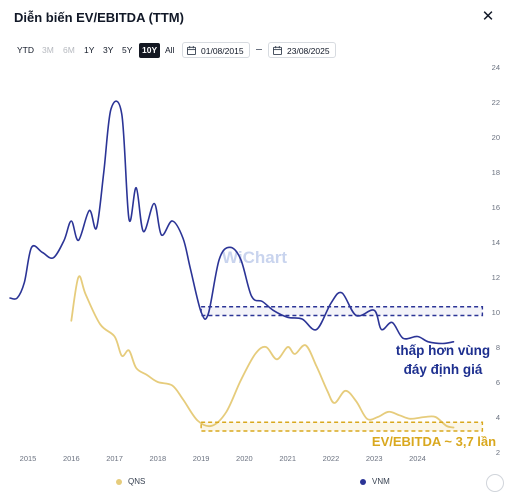 The height and width of the screenshot is (499, 512). What do you see at coordinates (69, 50) in the screenshot?
I see `range-button-6m: 6M` at bounding box center [69, 50].